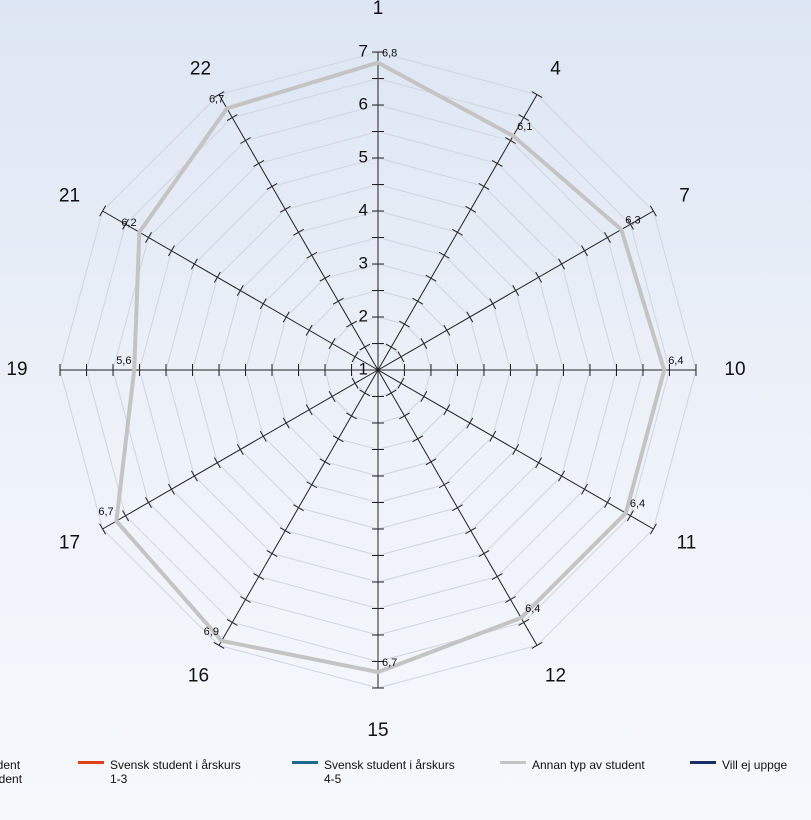  Describe the element at coordinates (555, 69) in the screenshot. I see `axis-name-4: 4` at that location.